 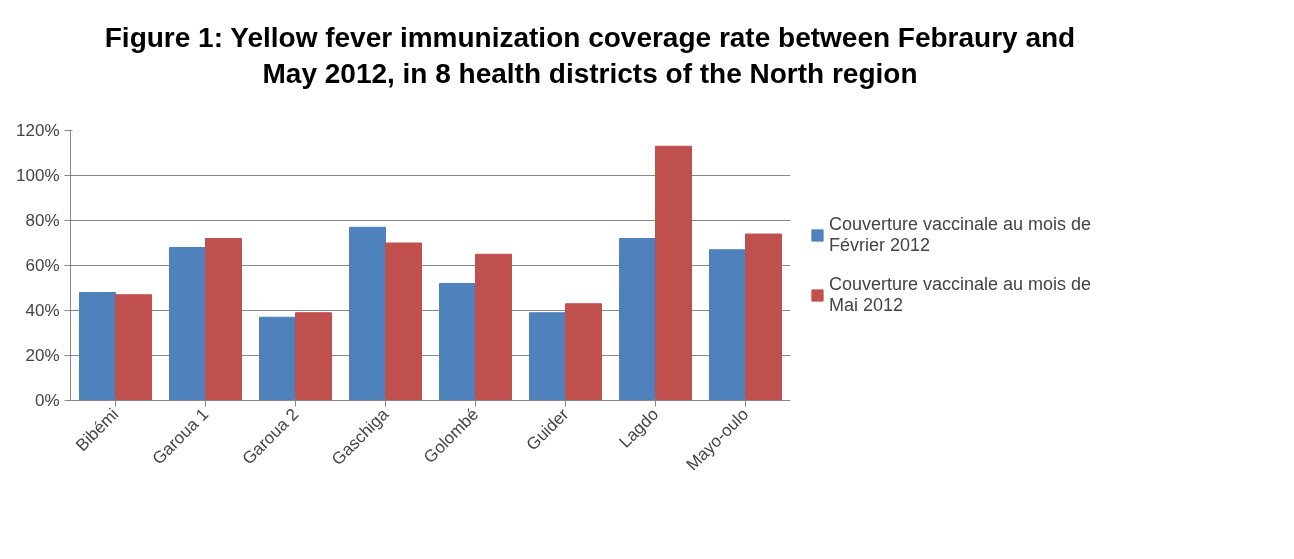 I want to click on legend-label: Couverture vaccinale au mois de Mai 2012, so click(x=960, y=295).